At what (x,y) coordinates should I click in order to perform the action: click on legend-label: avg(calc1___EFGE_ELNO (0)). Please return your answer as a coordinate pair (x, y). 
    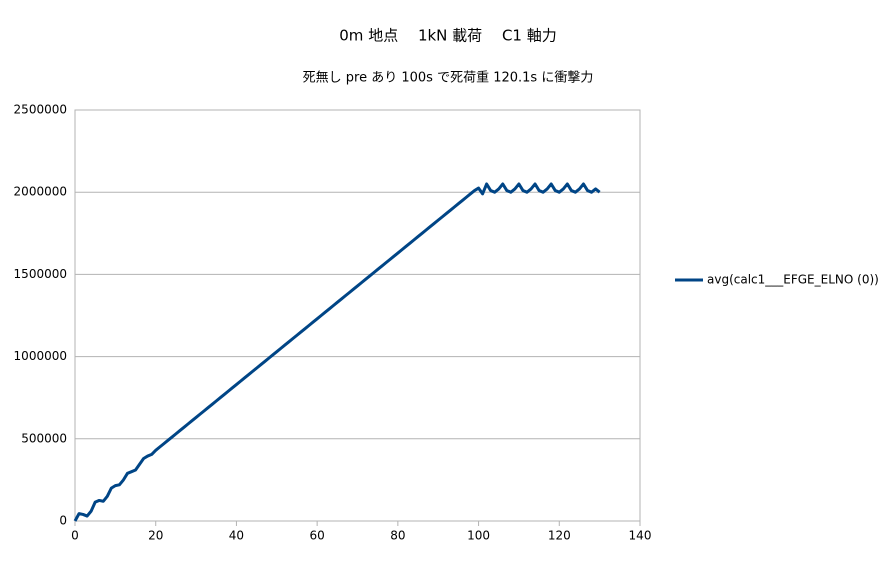
    Looking at the image, I should click on (793, 280).